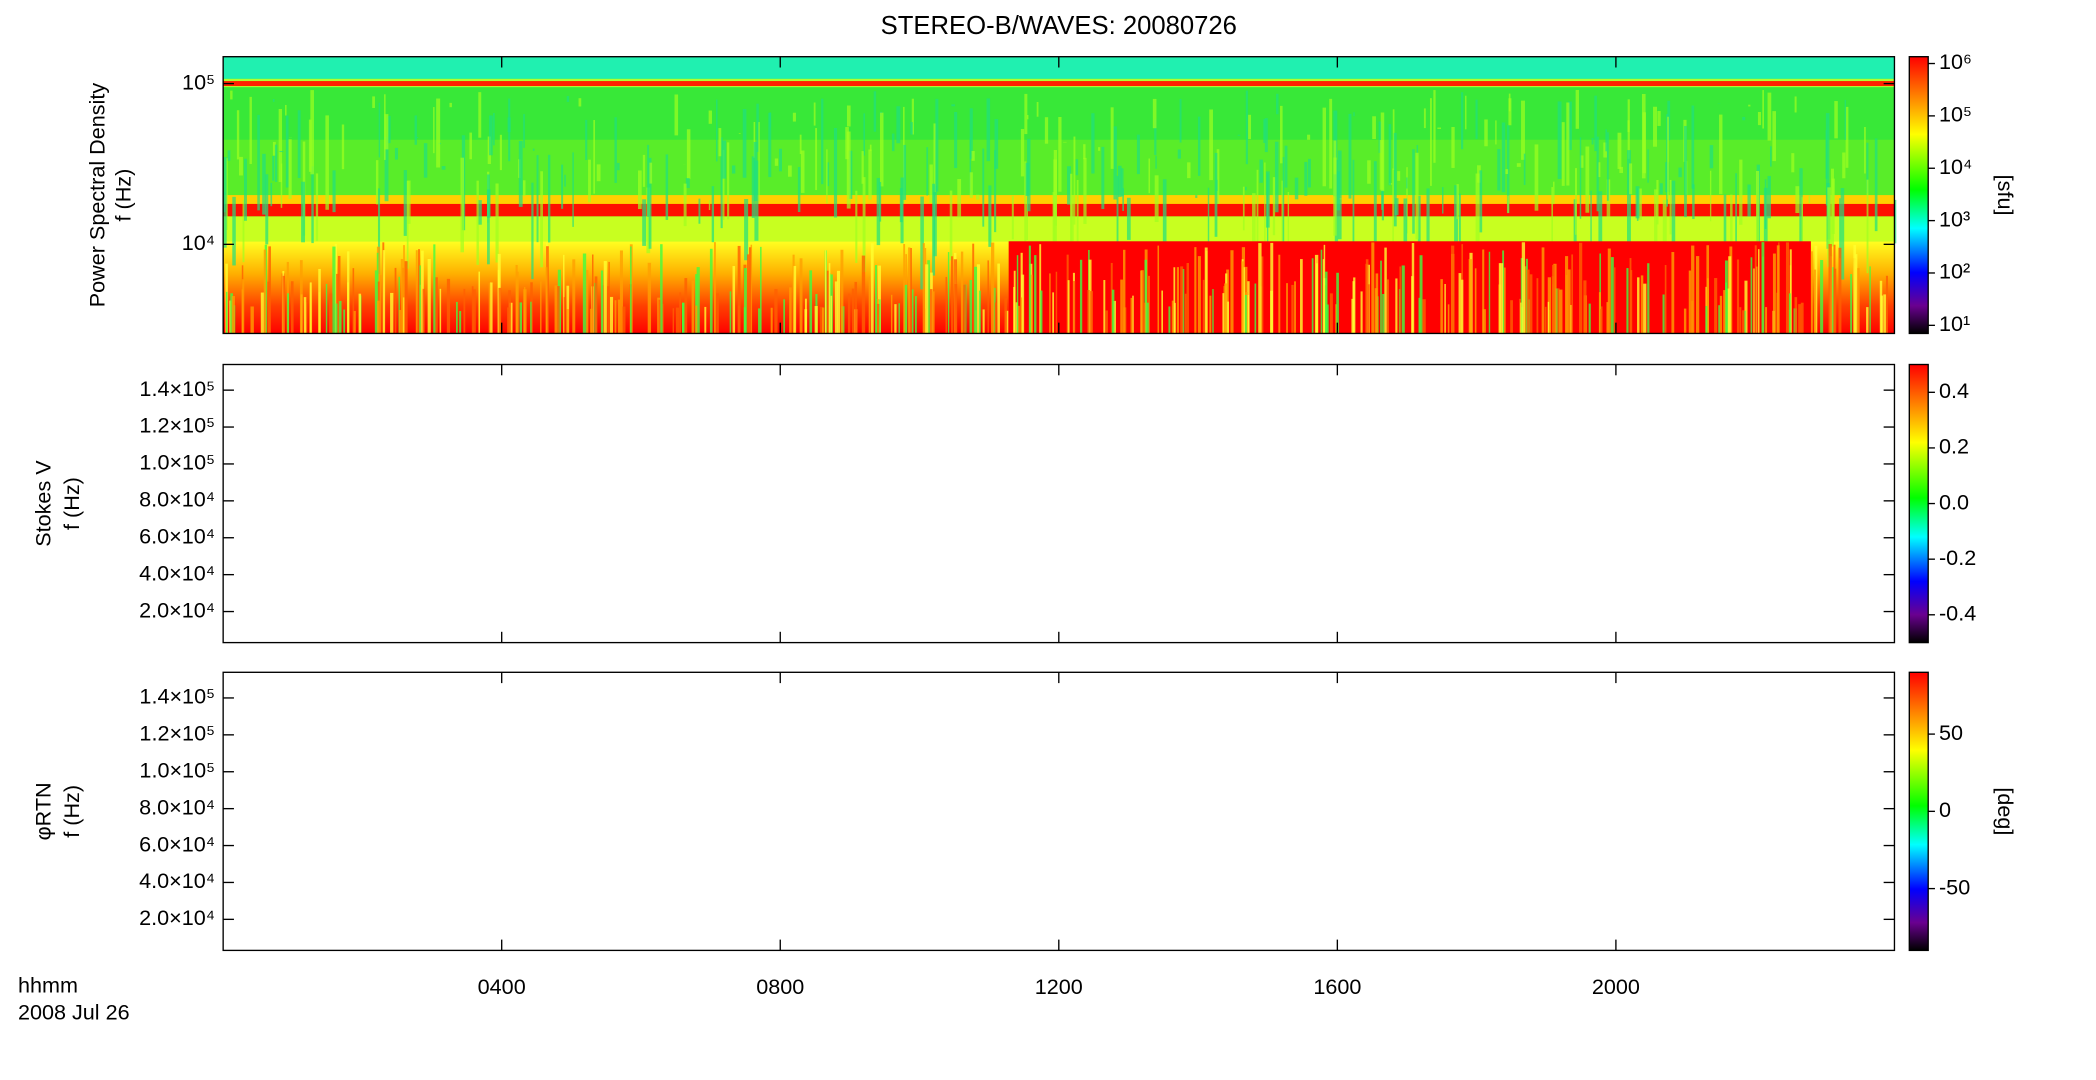  I want to click on y-tick-label: 4.0×10⁴, so click(177, 880).